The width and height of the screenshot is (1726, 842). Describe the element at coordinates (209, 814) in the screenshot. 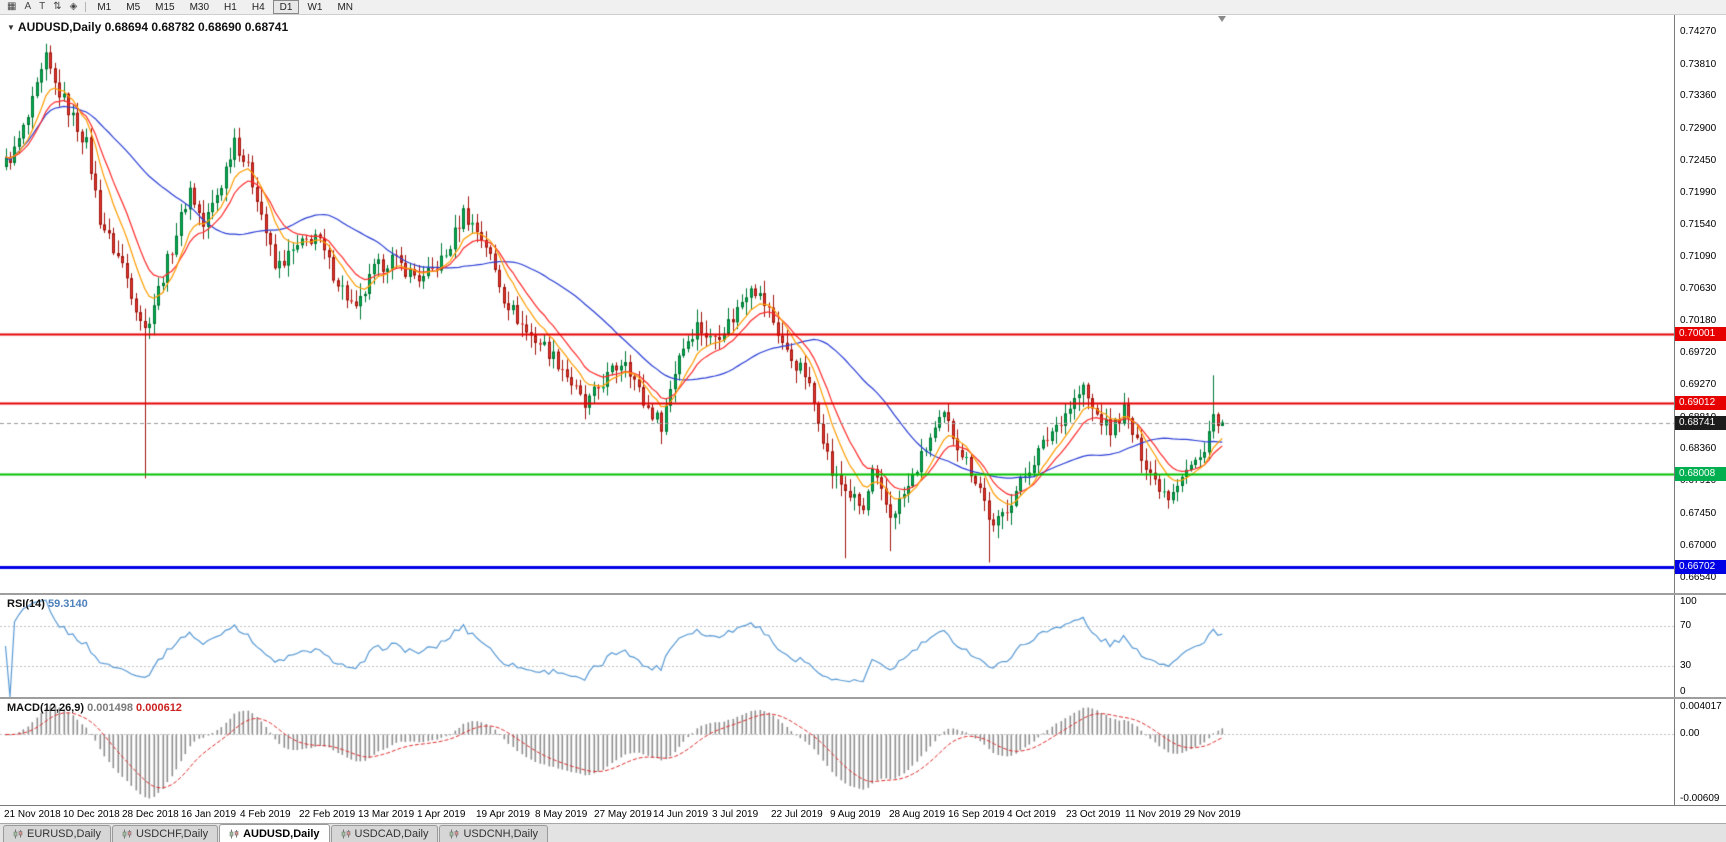

I see `date-tick-label: 16 Jan 2019` at that location.